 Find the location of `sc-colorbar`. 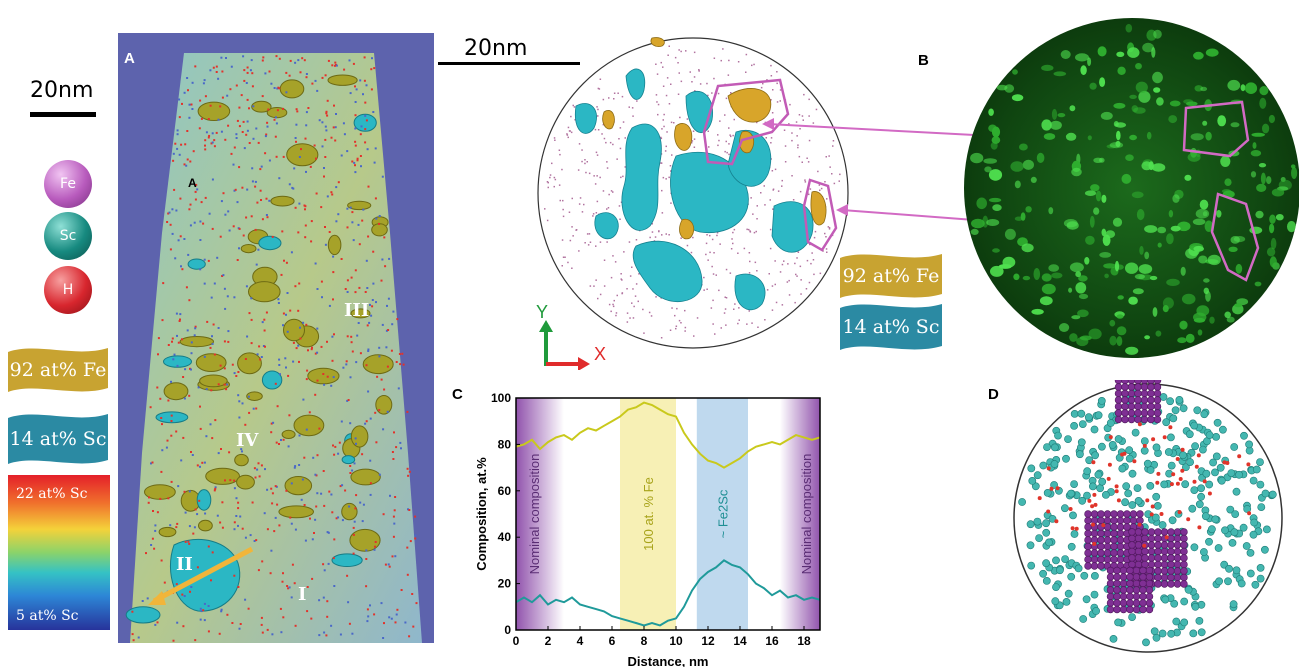

sc-colorbar is located at coordinates (59, 552).